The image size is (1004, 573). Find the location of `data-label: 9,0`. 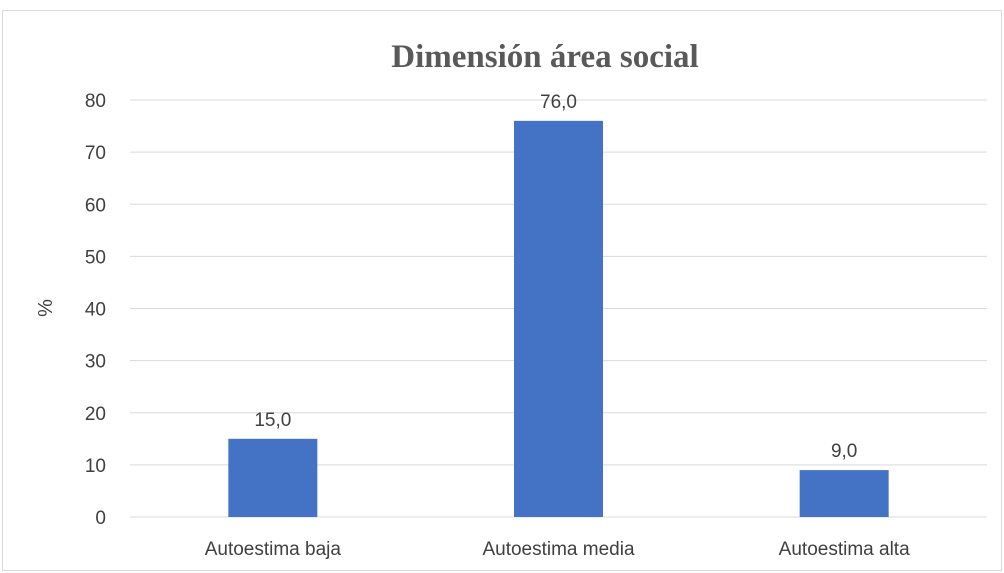

data-label: 9,0 is located at coordinates (844, 451).